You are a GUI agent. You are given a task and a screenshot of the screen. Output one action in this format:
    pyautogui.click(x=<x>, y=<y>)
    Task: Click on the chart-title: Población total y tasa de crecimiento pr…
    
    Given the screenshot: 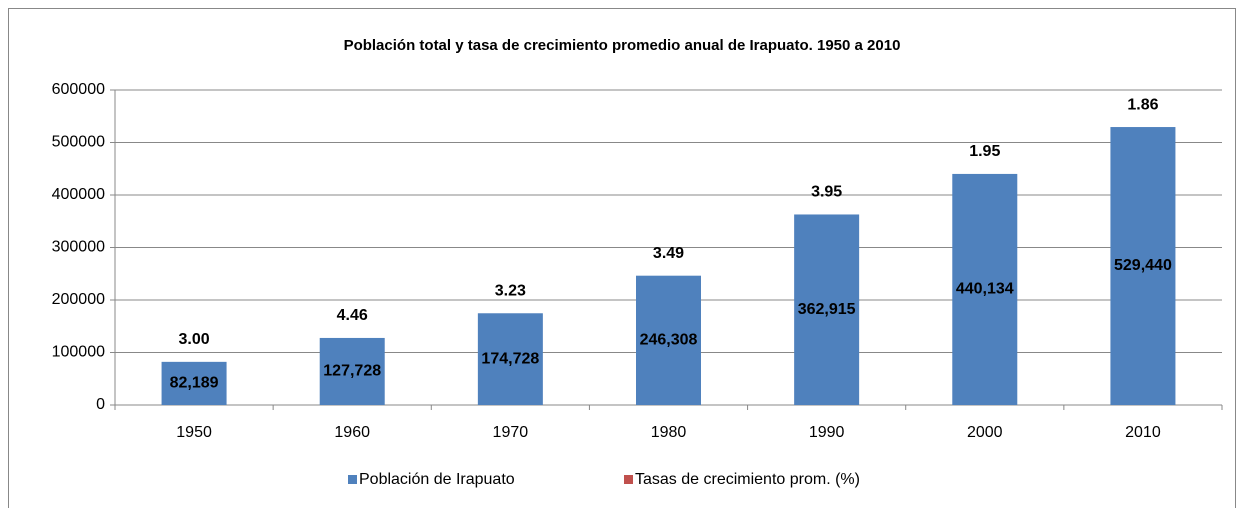 What is the action you would take?
    pyautogui.click(x=622, y=45)
    